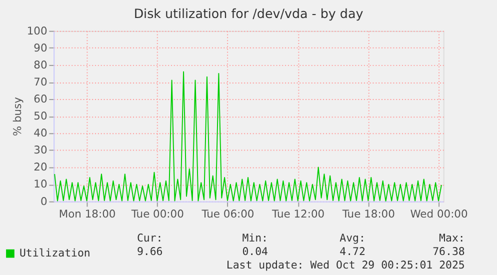  I want to click on legend-label: Utilization, so click(54, 253).